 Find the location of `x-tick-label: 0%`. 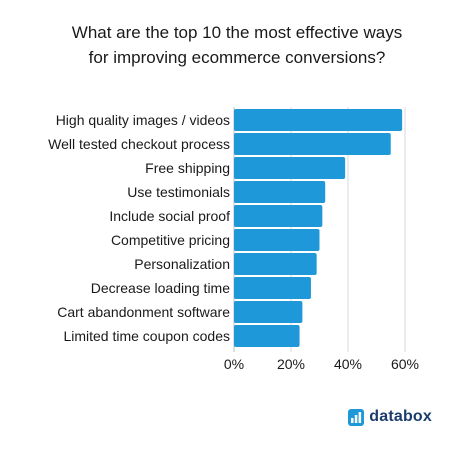

x-tick-label: 0% is located at coordinates (234, 364).